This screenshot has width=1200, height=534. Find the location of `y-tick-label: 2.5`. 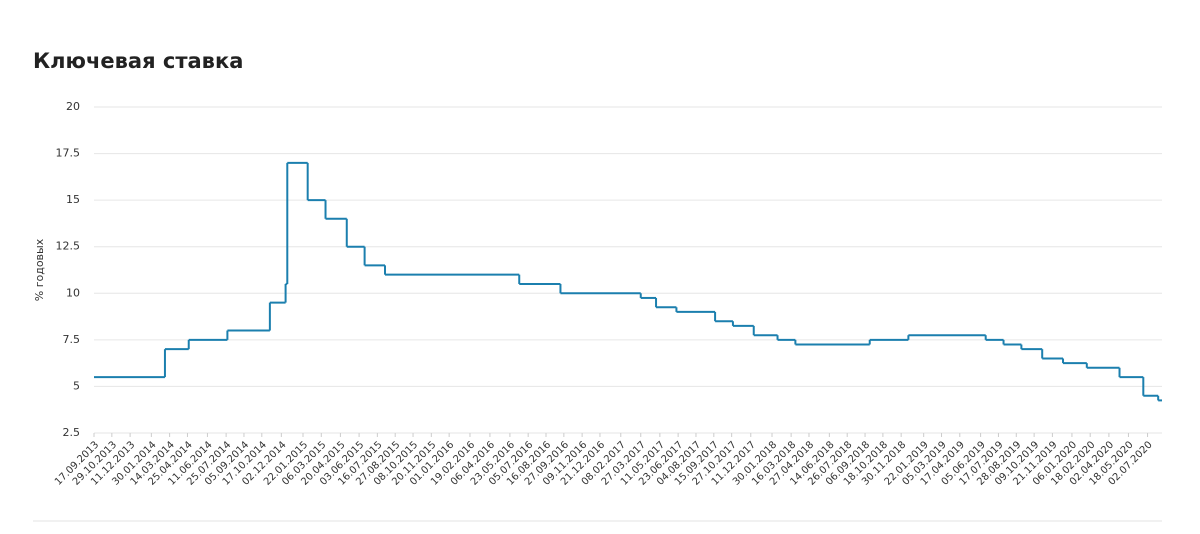

y-tick-label: 2.5 is located at coordinates (72, 432).